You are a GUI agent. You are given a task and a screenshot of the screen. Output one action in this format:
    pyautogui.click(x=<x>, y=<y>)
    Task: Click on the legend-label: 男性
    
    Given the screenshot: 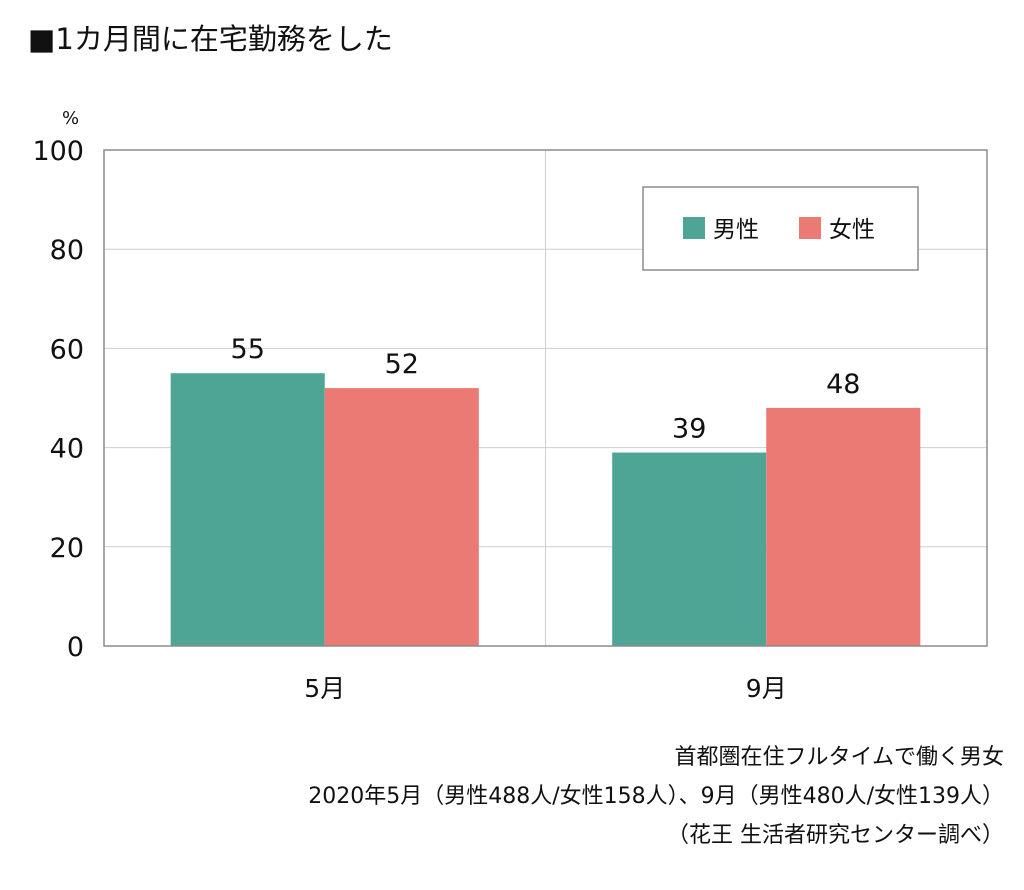 What is the action you would take?
    pyautogui.click(x=736, y=230)
    